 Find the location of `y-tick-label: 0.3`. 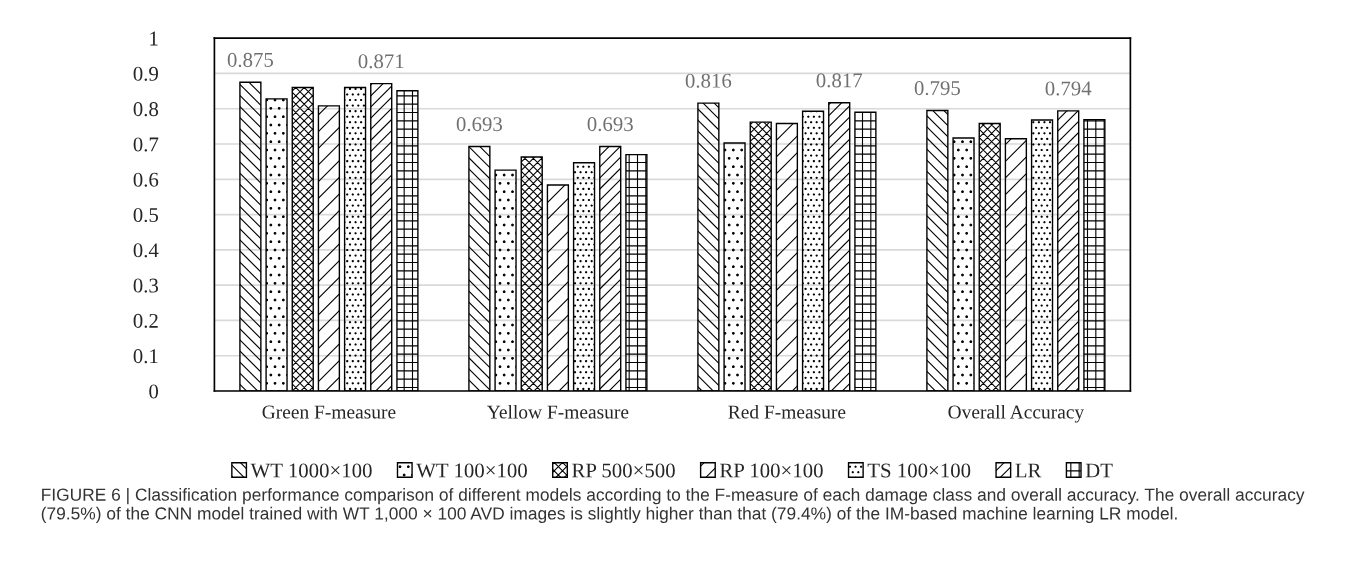

y-tick-label: 0.3 is located at coordinates (146, 285).